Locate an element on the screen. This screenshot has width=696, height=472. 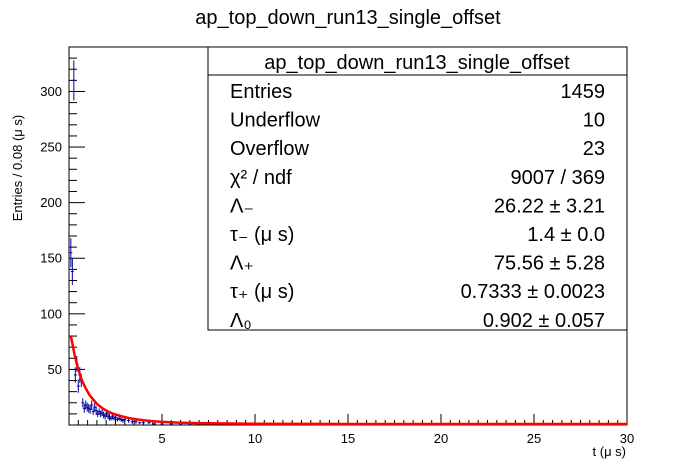
stats-row-value: 23 is located at coordinates (594, 149).